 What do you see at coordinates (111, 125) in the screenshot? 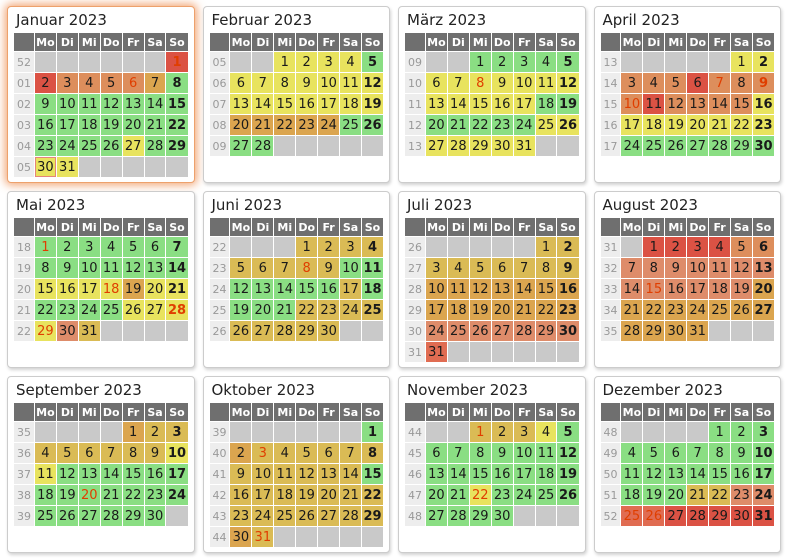
I see `day-cell-19: 19` at bounding box center [111, 125].